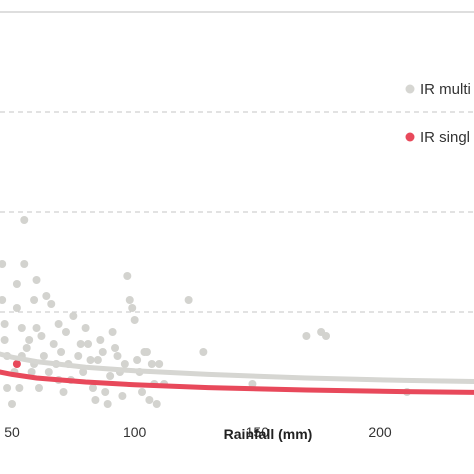 This screenshot has height=474, width=474. I want to click on legend-label-1: IR singl, so click(445, 137).